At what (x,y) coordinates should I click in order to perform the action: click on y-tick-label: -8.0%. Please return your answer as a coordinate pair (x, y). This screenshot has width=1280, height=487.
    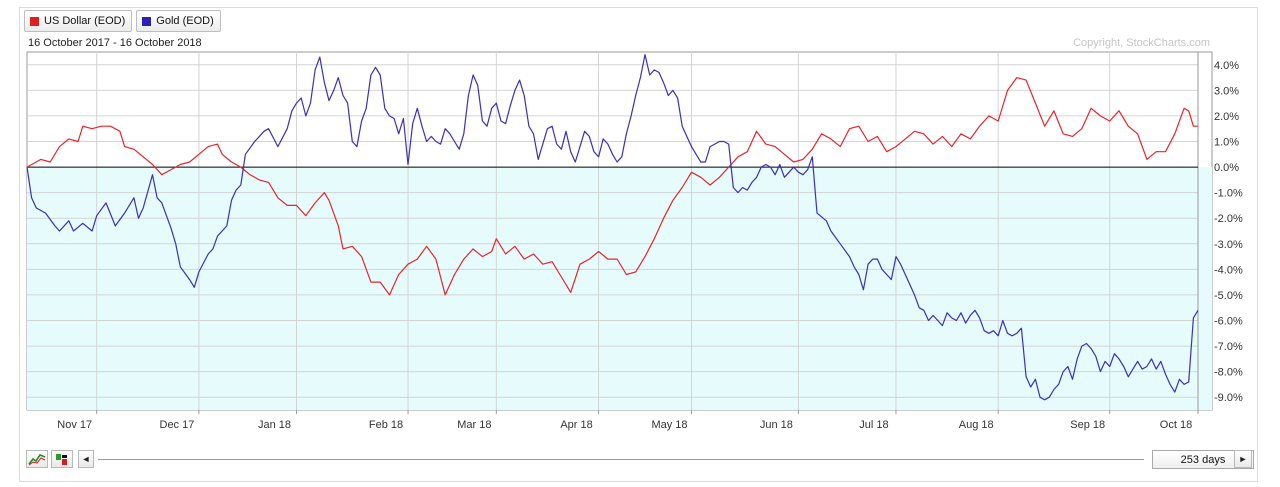
    Looking at the image, I should click on (1228, 373).